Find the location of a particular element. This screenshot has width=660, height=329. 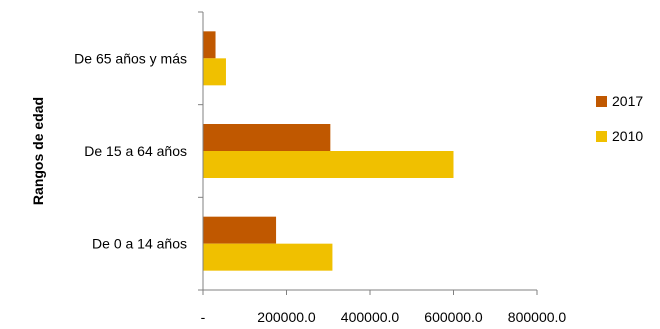

legend-label-2017: 2017 is located at coordinates (627, 101).